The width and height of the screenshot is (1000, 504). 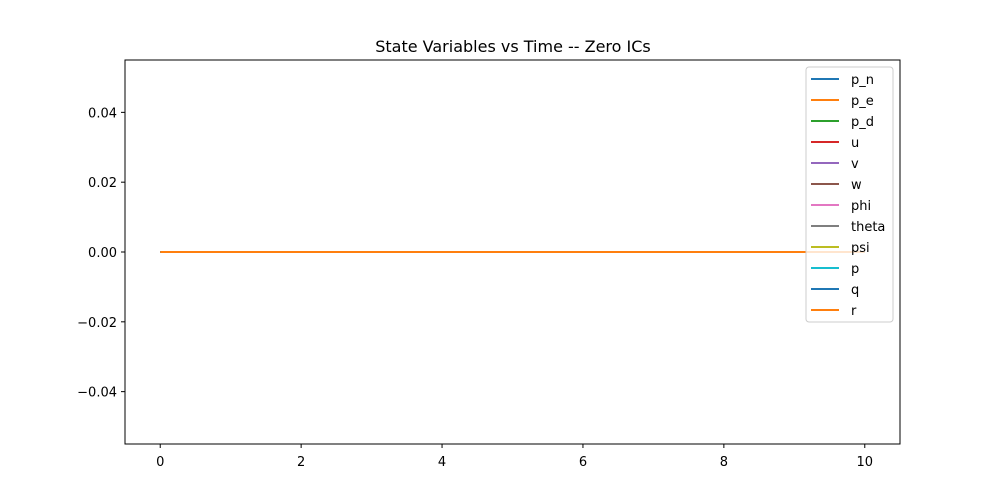 What do you see at coordinates (513, 46) in the screenshot?
I see `chart-title: State Variables vs Time -- Zero ICs` at bounding box center [513, 46].